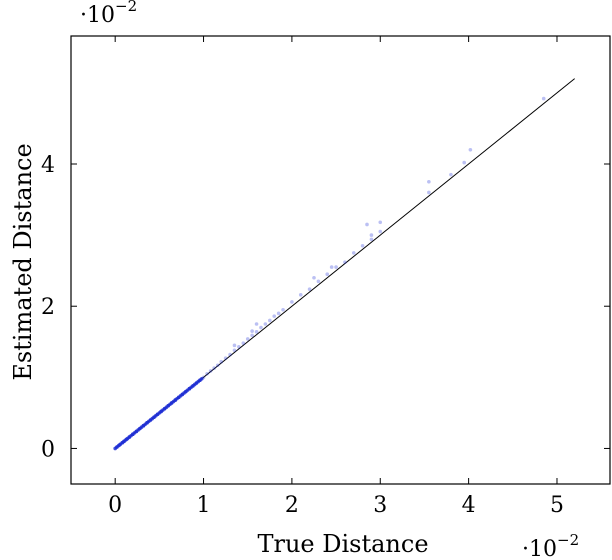 The width and height of the screenshot is (612, 560). What do you see at coordinates (48, 307) in the screenshot?
I see `y-tick-label: 2` at bounding box center [48, 307].